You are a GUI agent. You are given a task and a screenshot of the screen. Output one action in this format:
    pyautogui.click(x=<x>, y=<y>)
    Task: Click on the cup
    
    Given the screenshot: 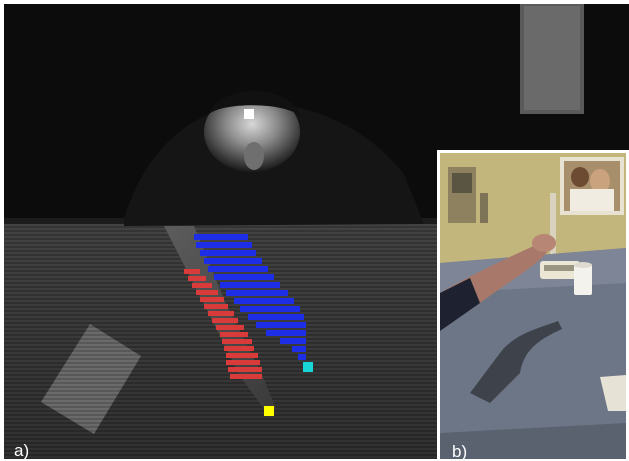 What is the action you would take?
    pyautogui.click(x=583, y=280)
    